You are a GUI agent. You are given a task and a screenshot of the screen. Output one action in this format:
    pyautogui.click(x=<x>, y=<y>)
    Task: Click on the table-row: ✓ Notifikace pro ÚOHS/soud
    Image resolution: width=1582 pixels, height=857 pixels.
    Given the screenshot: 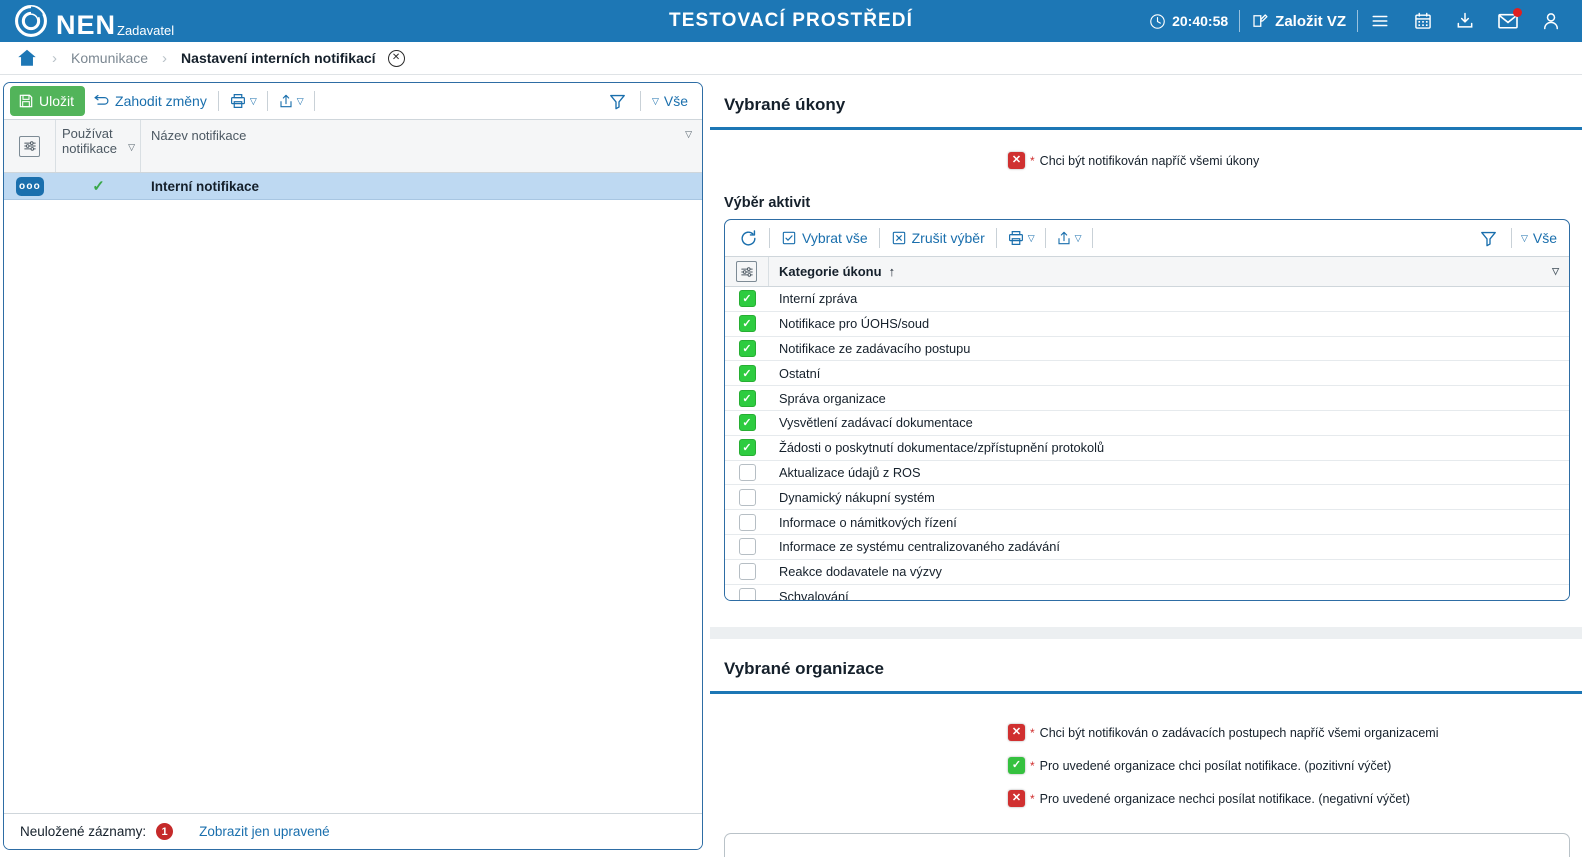 What is the action you would take?
    pyautogui.click(x=1147, y=324)
    